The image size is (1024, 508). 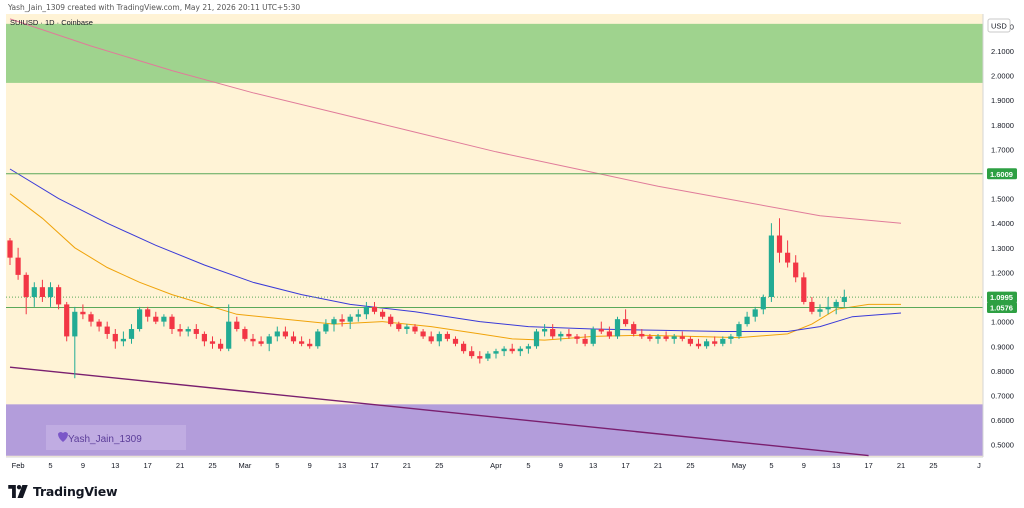 What do you see at coordinates (1002, 223) in the screenshot?
I see `price-tick-label: 1.4000` at bounding box center [1002, 223].